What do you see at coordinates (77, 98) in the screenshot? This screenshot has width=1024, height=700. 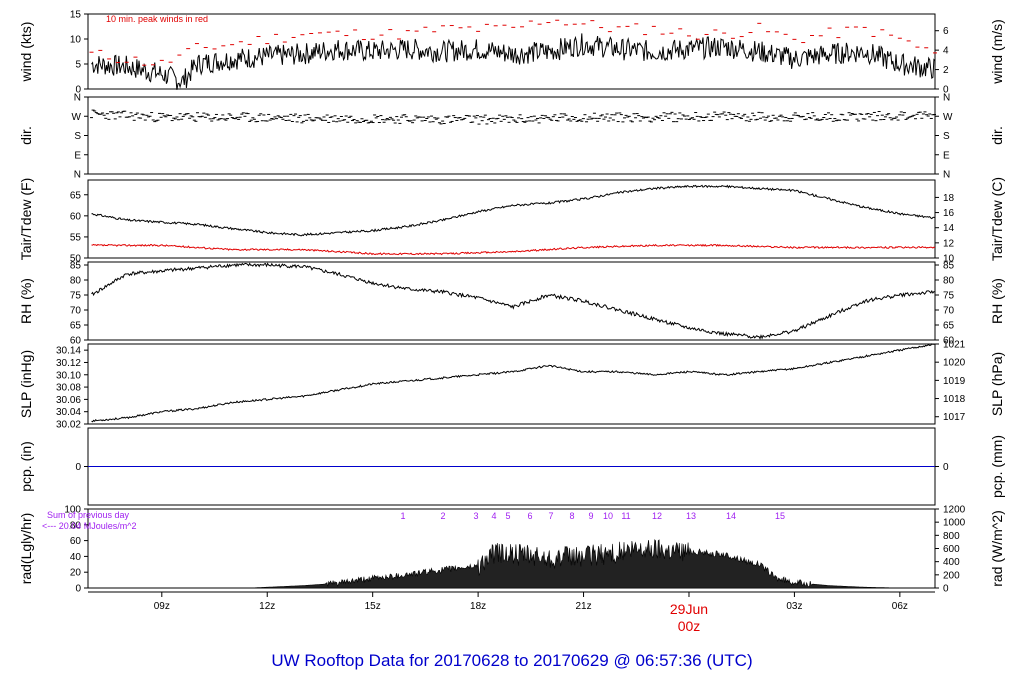 I see `dir-left-tick-label: N` at bounding box center [77, 98].